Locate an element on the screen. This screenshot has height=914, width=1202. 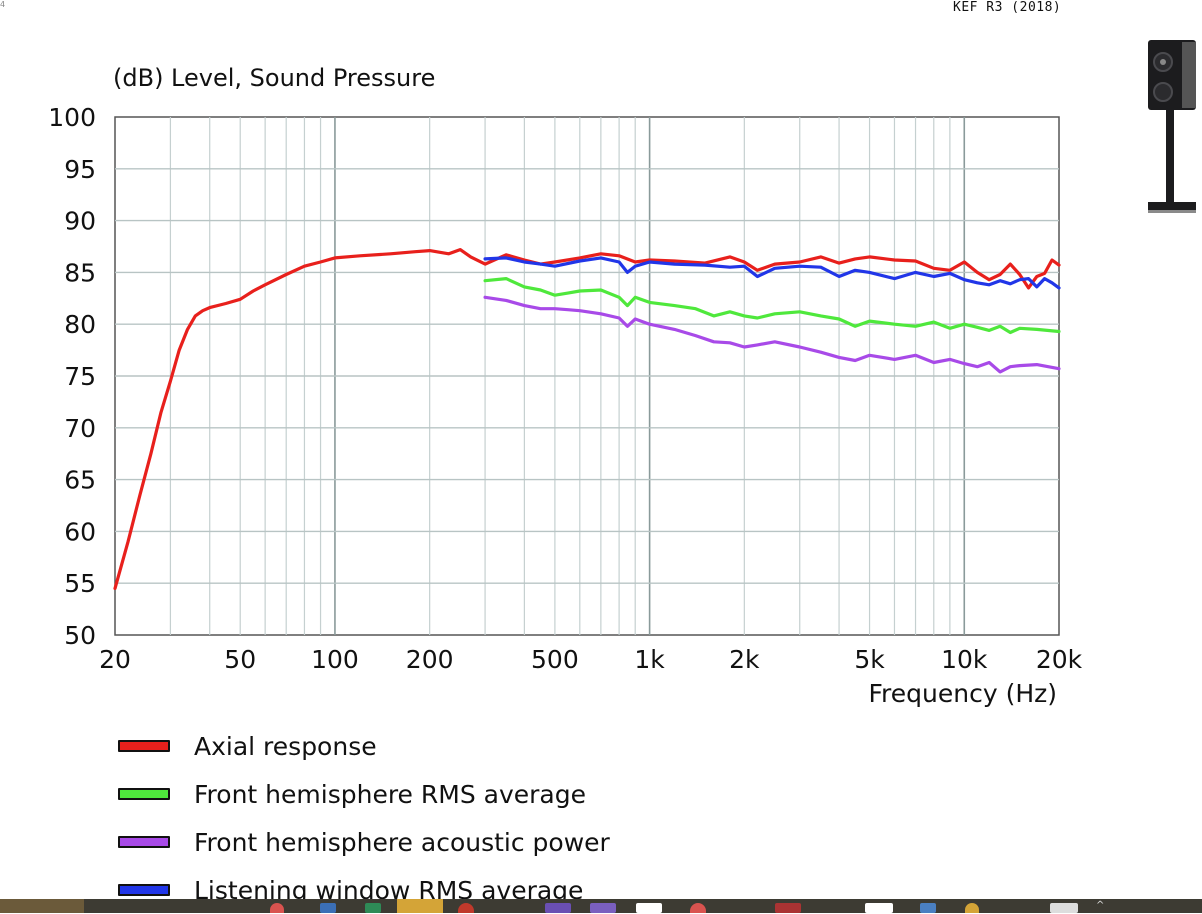
x-tick-label: 50 is located at coordinates (240, 659).